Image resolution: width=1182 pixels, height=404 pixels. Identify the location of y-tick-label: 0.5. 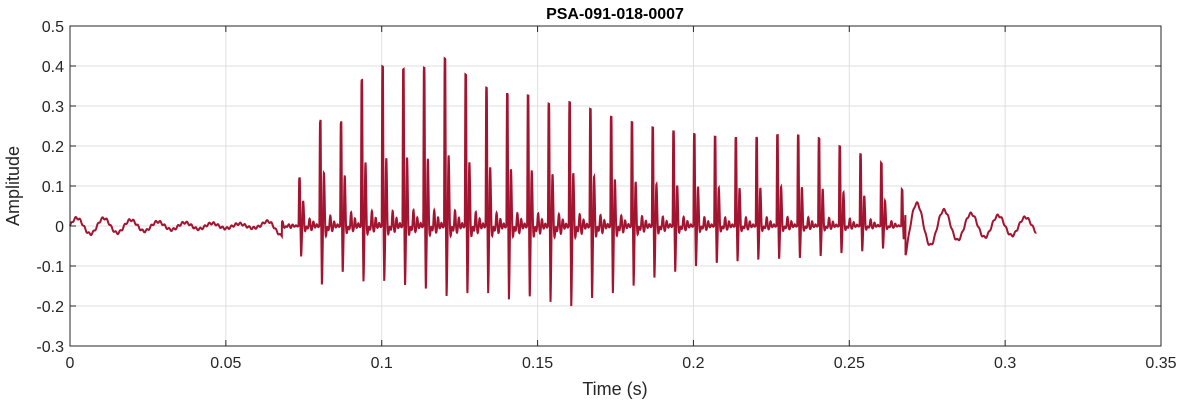
(53, 27).